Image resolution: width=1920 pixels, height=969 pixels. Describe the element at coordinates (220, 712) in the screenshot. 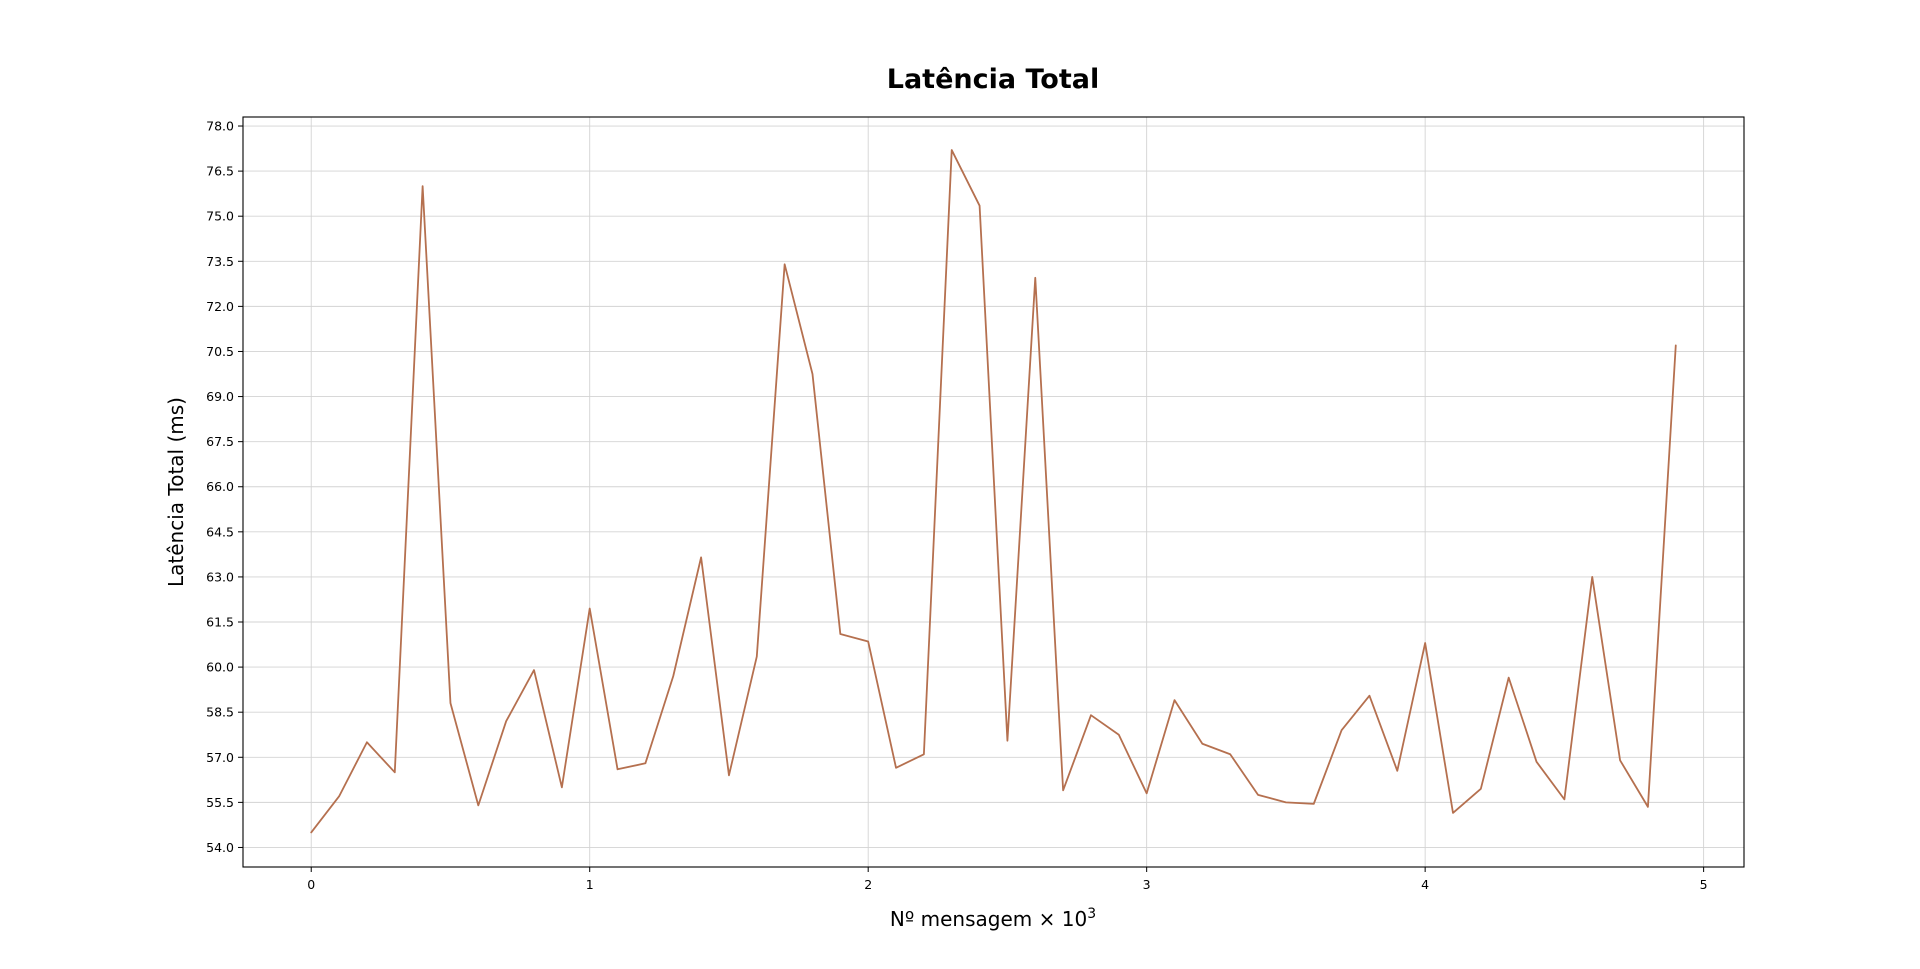

I see `y-tick-label: 58.5` at that location.